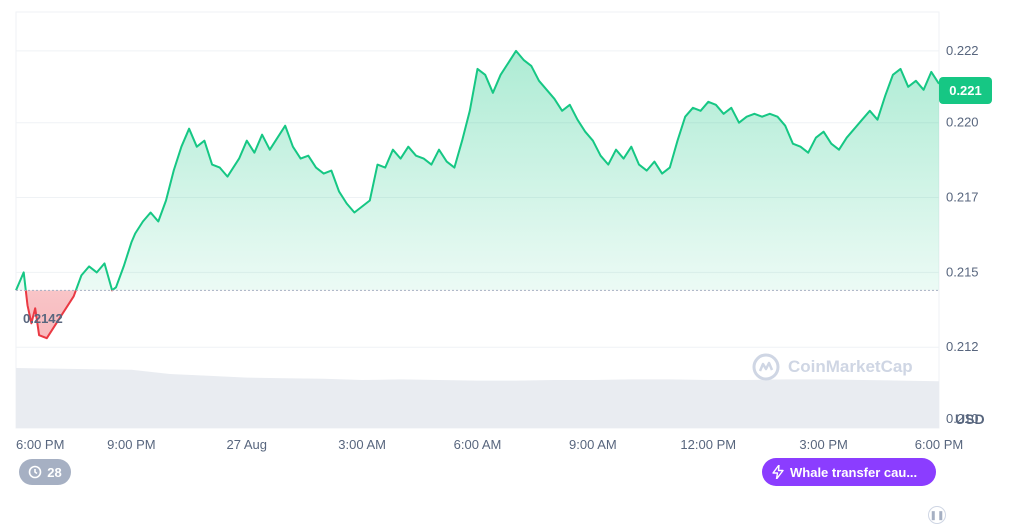  What do you see at coordinates (965, 90) in the screenshot?
I see `current-price-badge: 0.221` at bounding box center [965, 90].